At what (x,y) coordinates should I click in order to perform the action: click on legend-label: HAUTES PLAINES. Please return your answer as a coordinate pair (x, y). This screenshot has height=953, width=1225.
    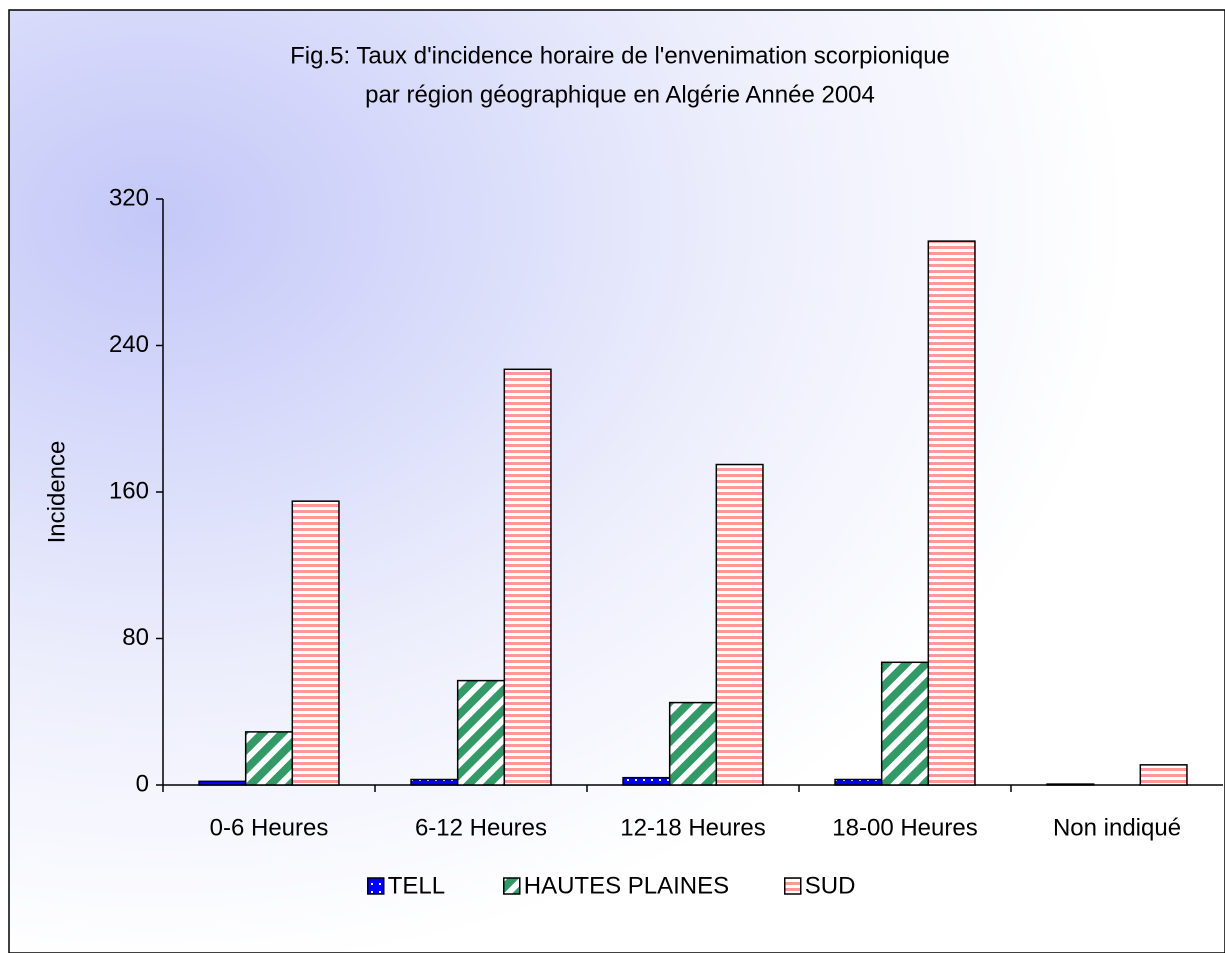
    Looking at the image, I should click on (626, 885).